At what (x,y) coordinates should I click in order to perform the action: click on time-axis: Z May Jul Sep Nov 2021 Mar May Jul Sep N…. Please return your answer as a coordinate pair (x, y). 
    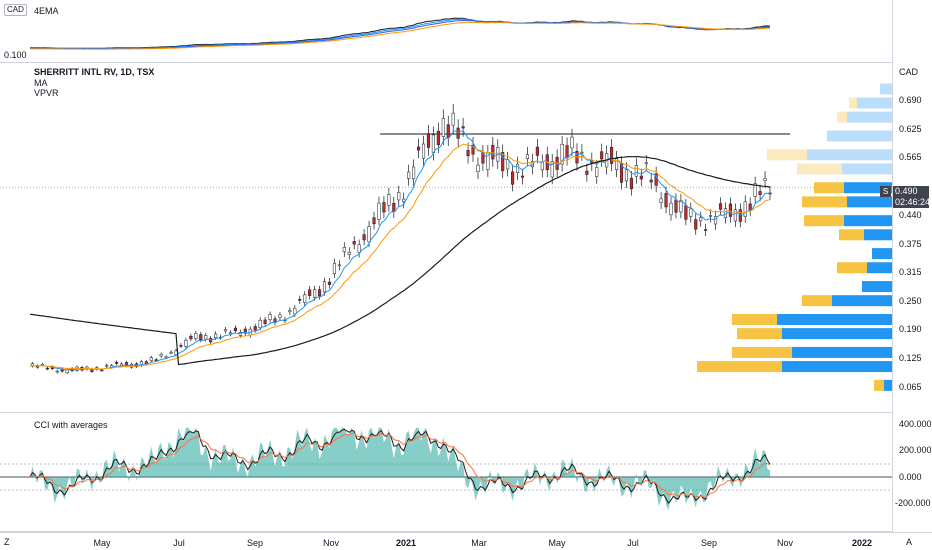
    Looking at the image, I should click on (466, 541).